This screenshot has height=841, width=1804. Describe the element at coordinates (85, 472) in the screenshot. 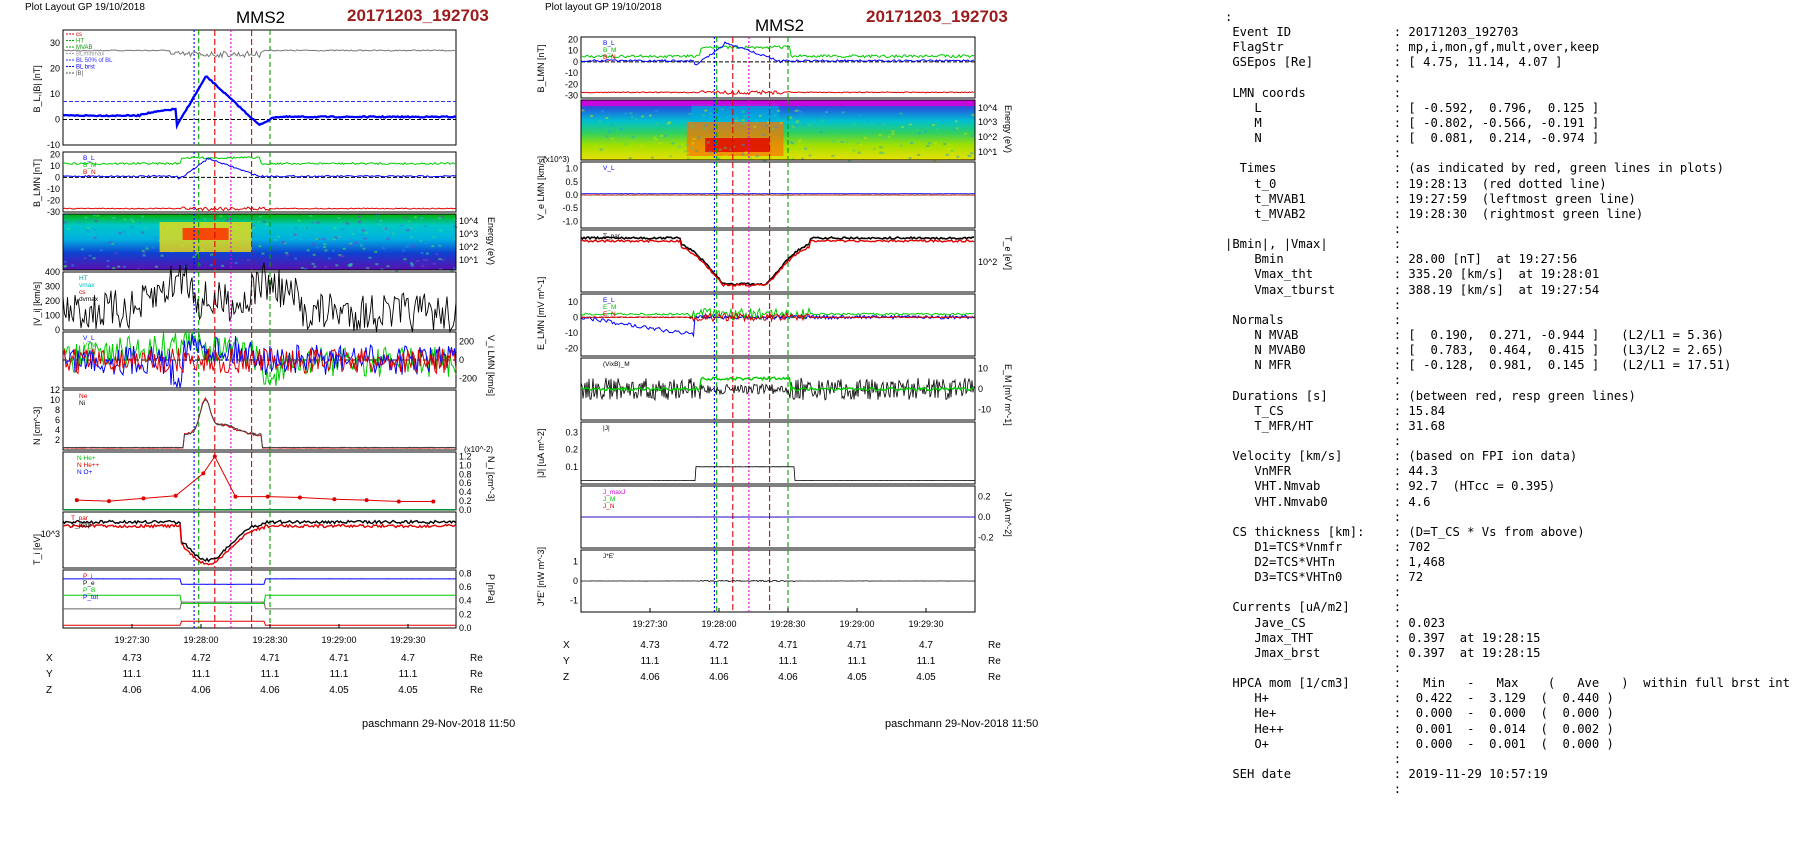

I see `legend-label: N O+` at that location.